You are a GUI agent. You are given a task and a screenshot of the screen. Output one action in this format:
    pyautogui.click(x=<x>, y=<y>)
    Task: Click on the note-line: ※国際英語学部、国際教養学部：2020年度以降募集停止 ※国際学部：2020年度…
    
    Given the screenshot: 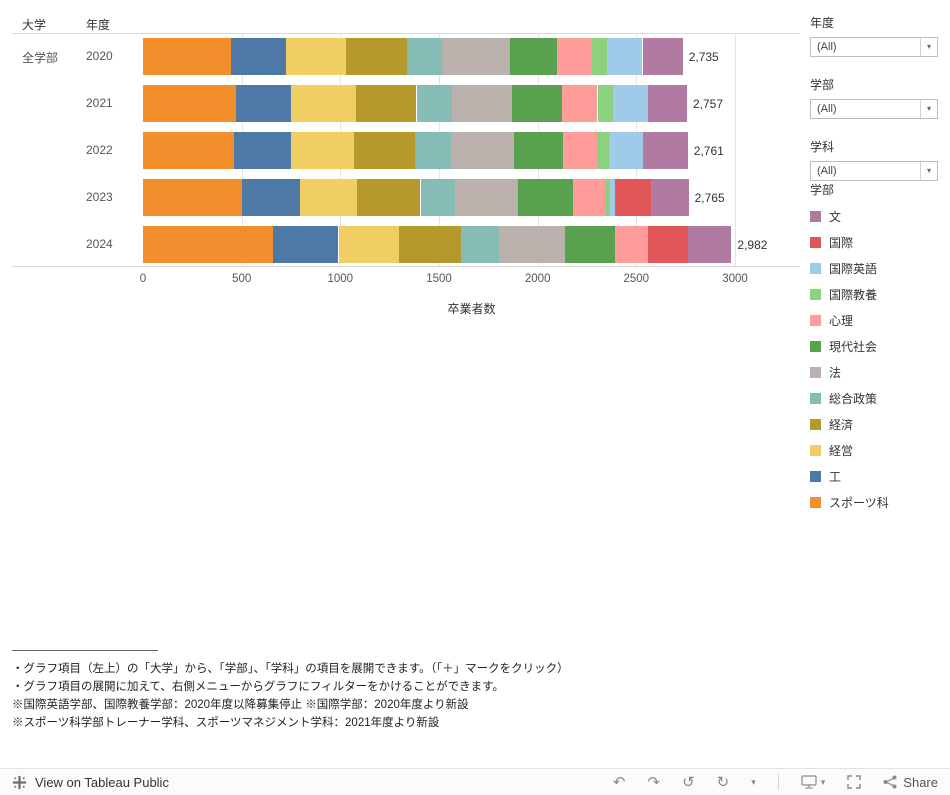 What is the action you would take?
    pyautogui.click(x=240, y=705)
    